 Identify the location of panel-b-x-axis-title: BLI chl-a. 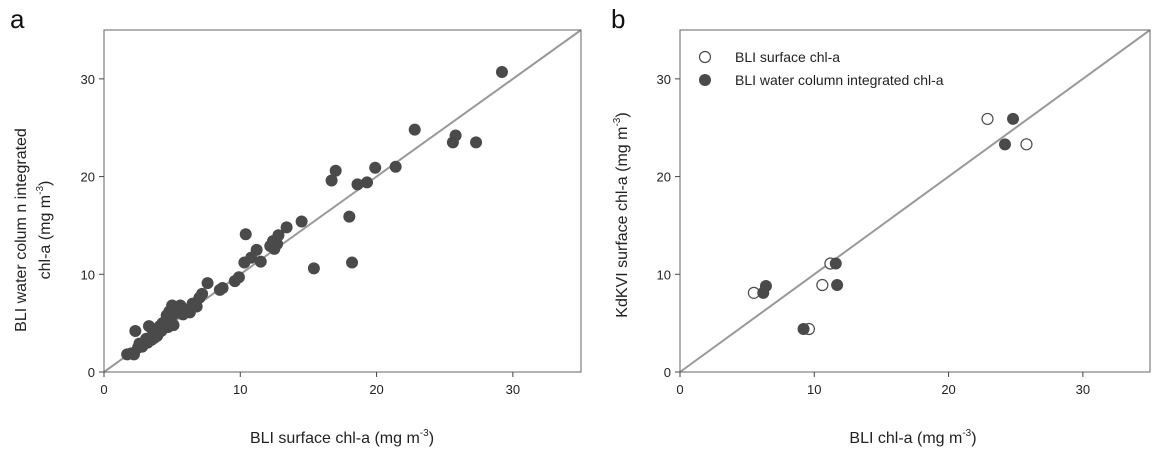
(880, 438).